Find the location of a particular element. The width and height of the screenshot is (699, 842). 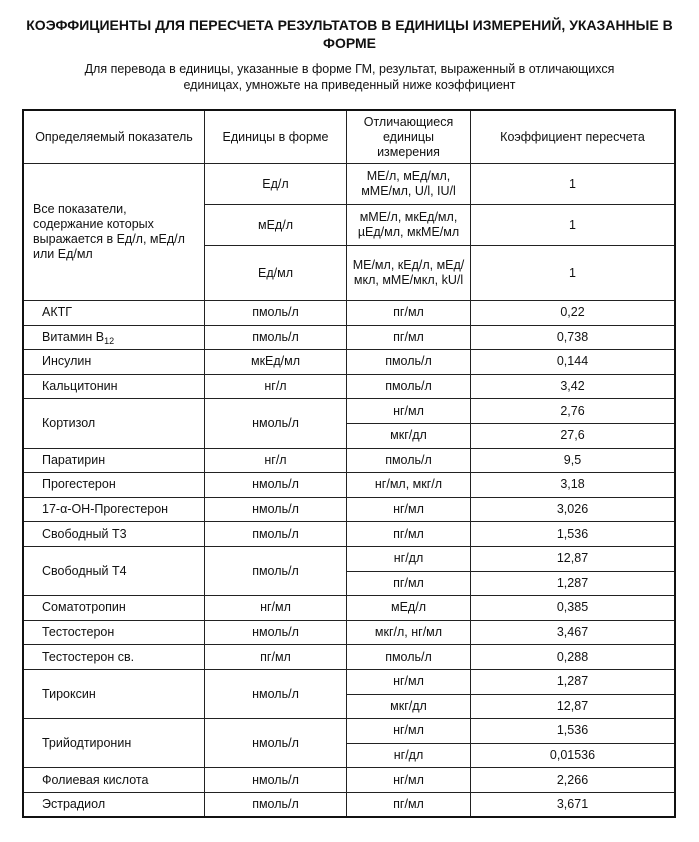

table-row: пг/мл 1,287 is located at coordinates (349, 583).